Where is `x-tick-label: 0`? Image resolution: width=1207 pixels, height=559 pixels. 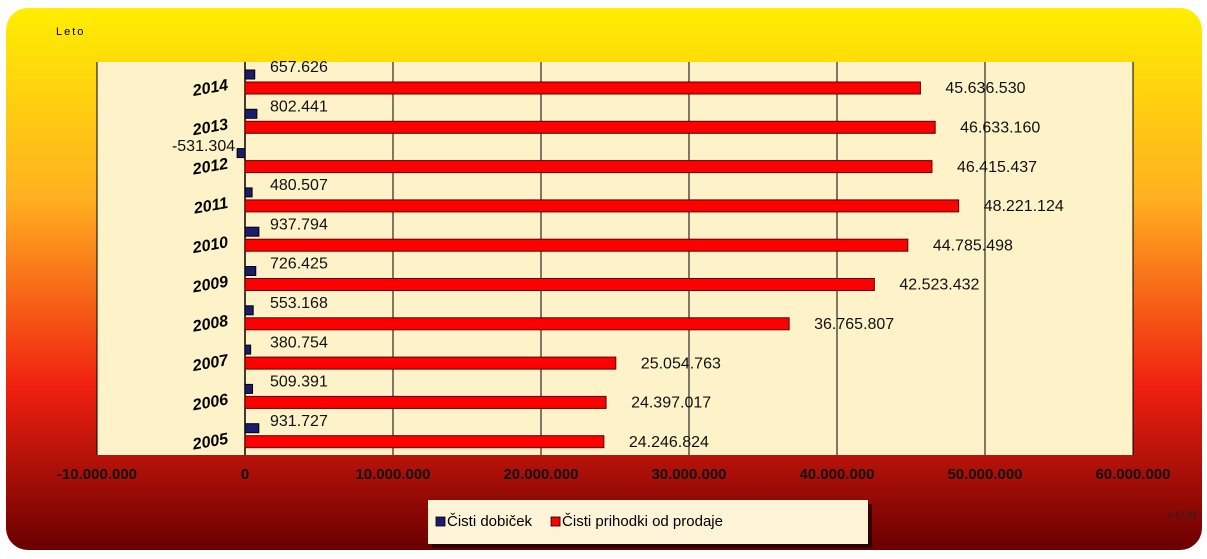
x-tick-label: 0 is located at coordinates (245, 474).